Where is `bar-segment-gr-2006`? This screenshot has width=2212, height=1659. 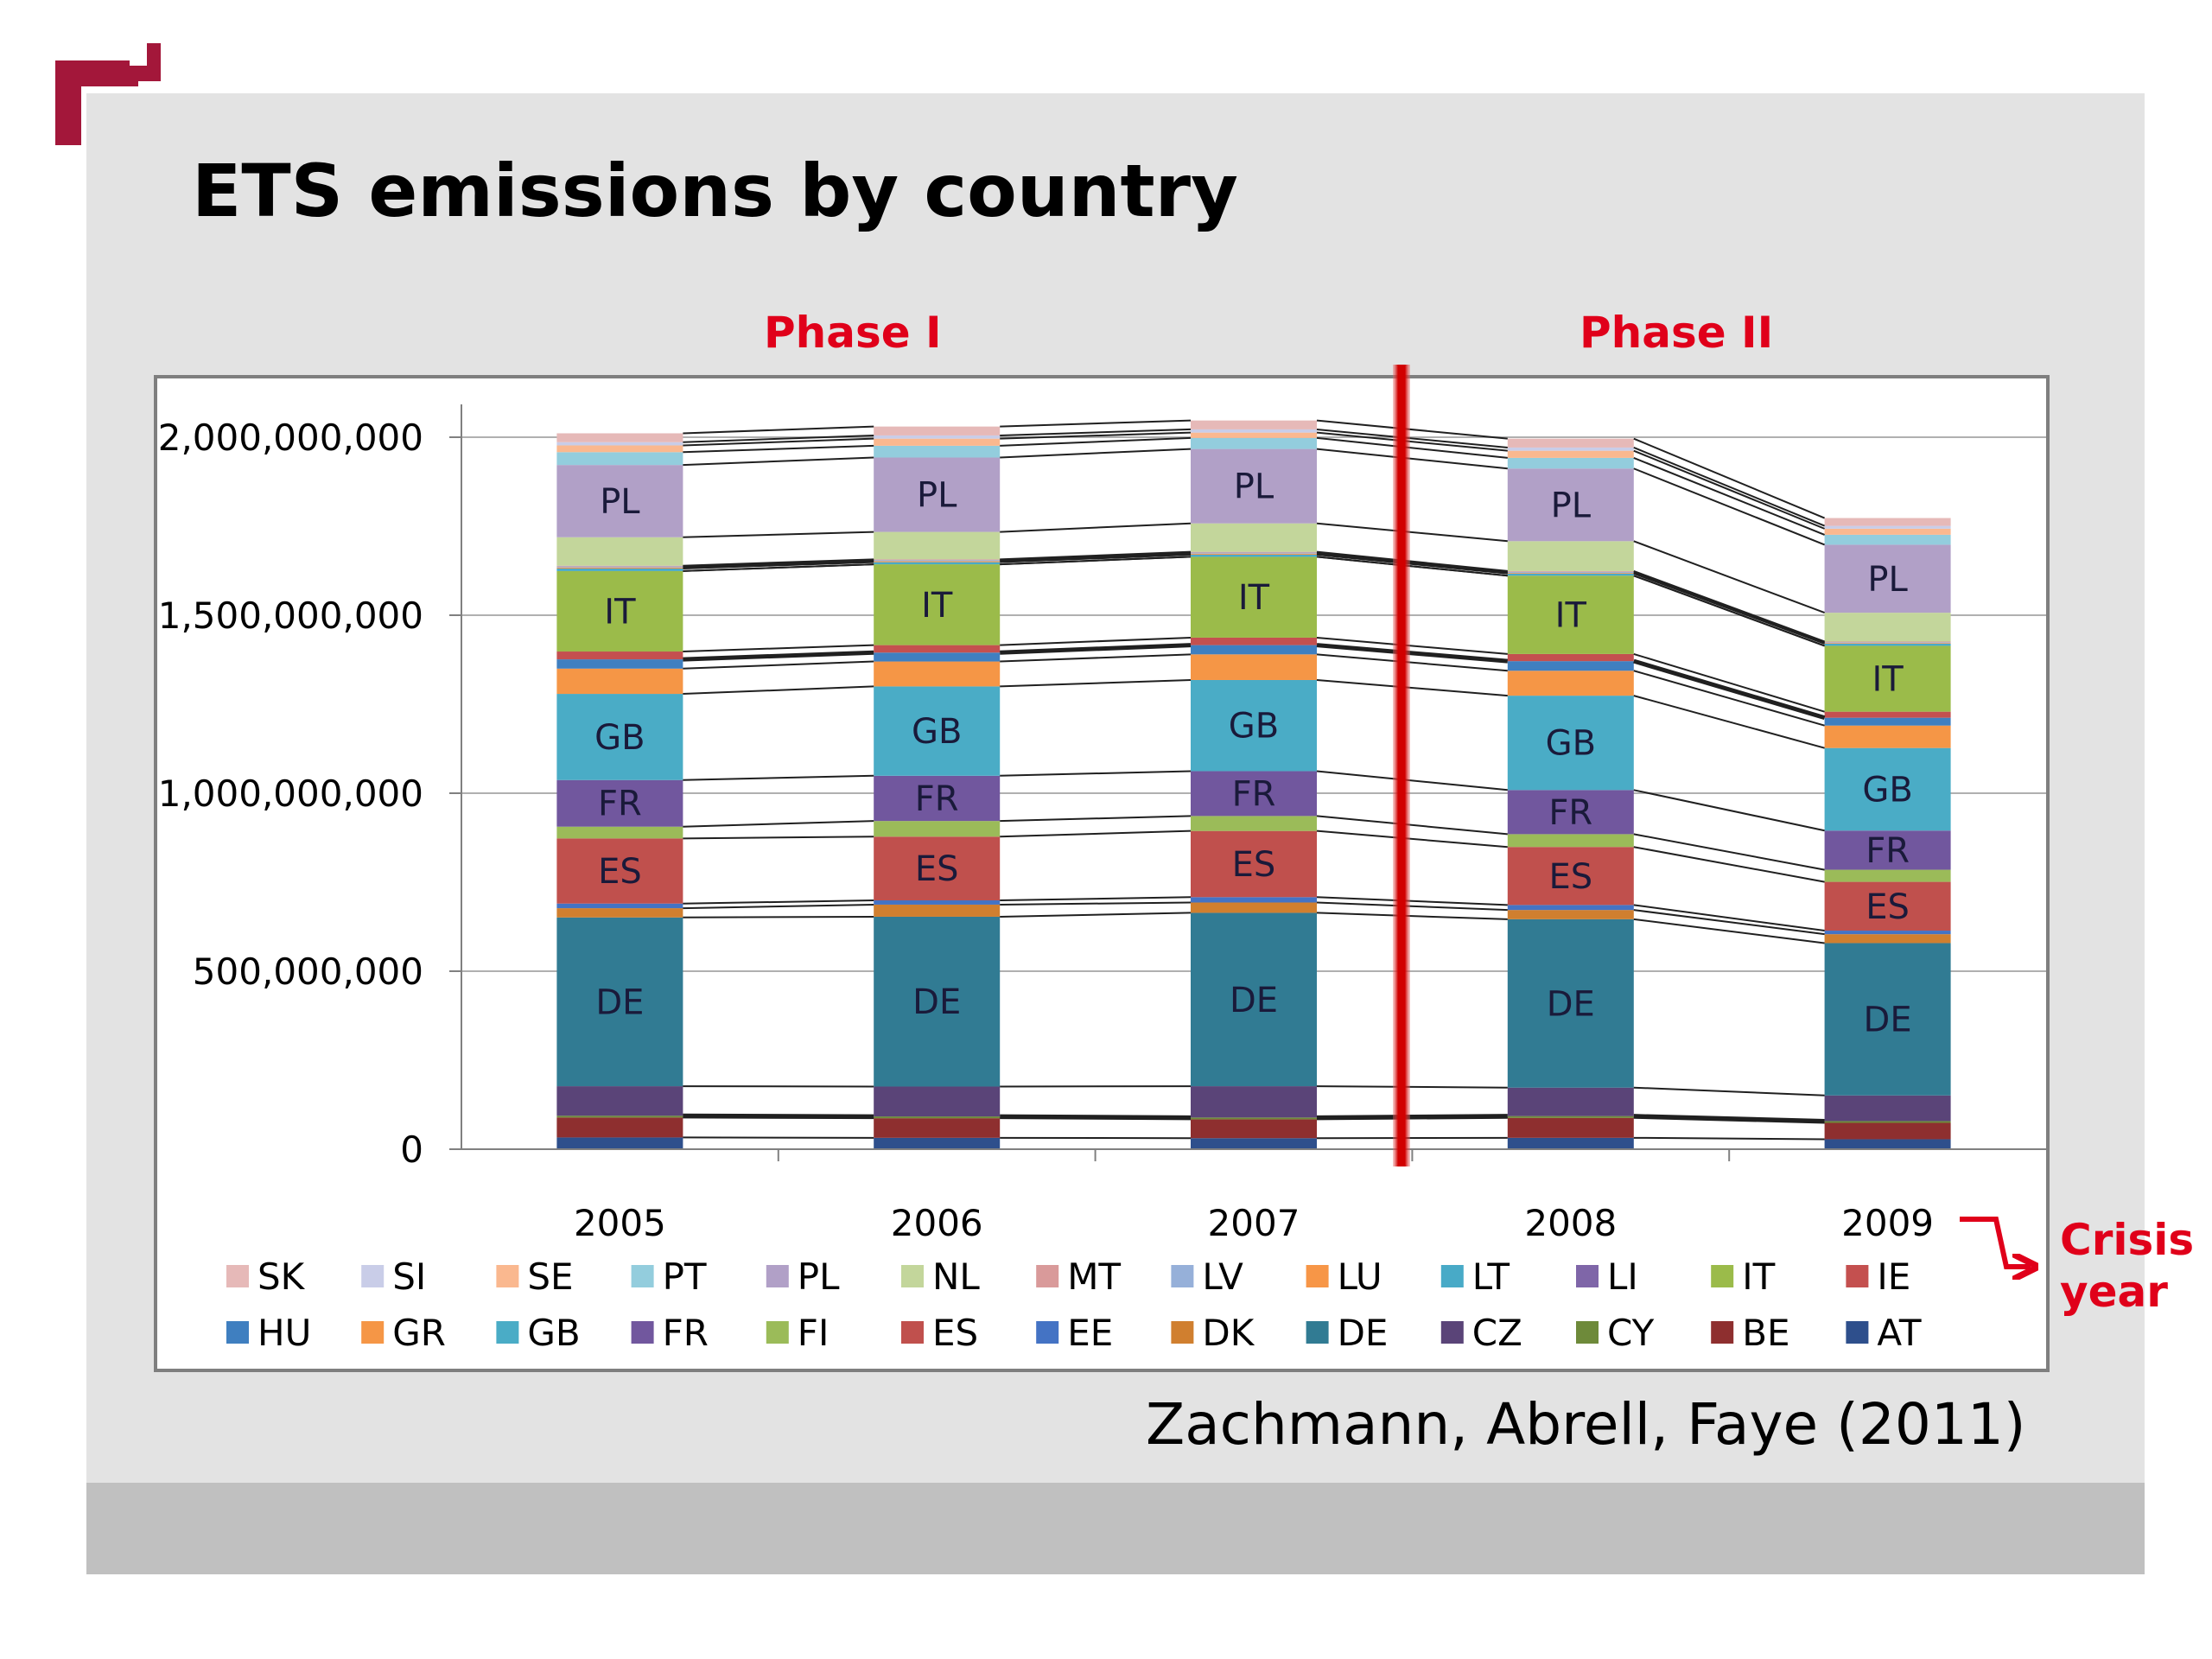 bar-segment-gr-2006 is located at coordinates (937, 674).